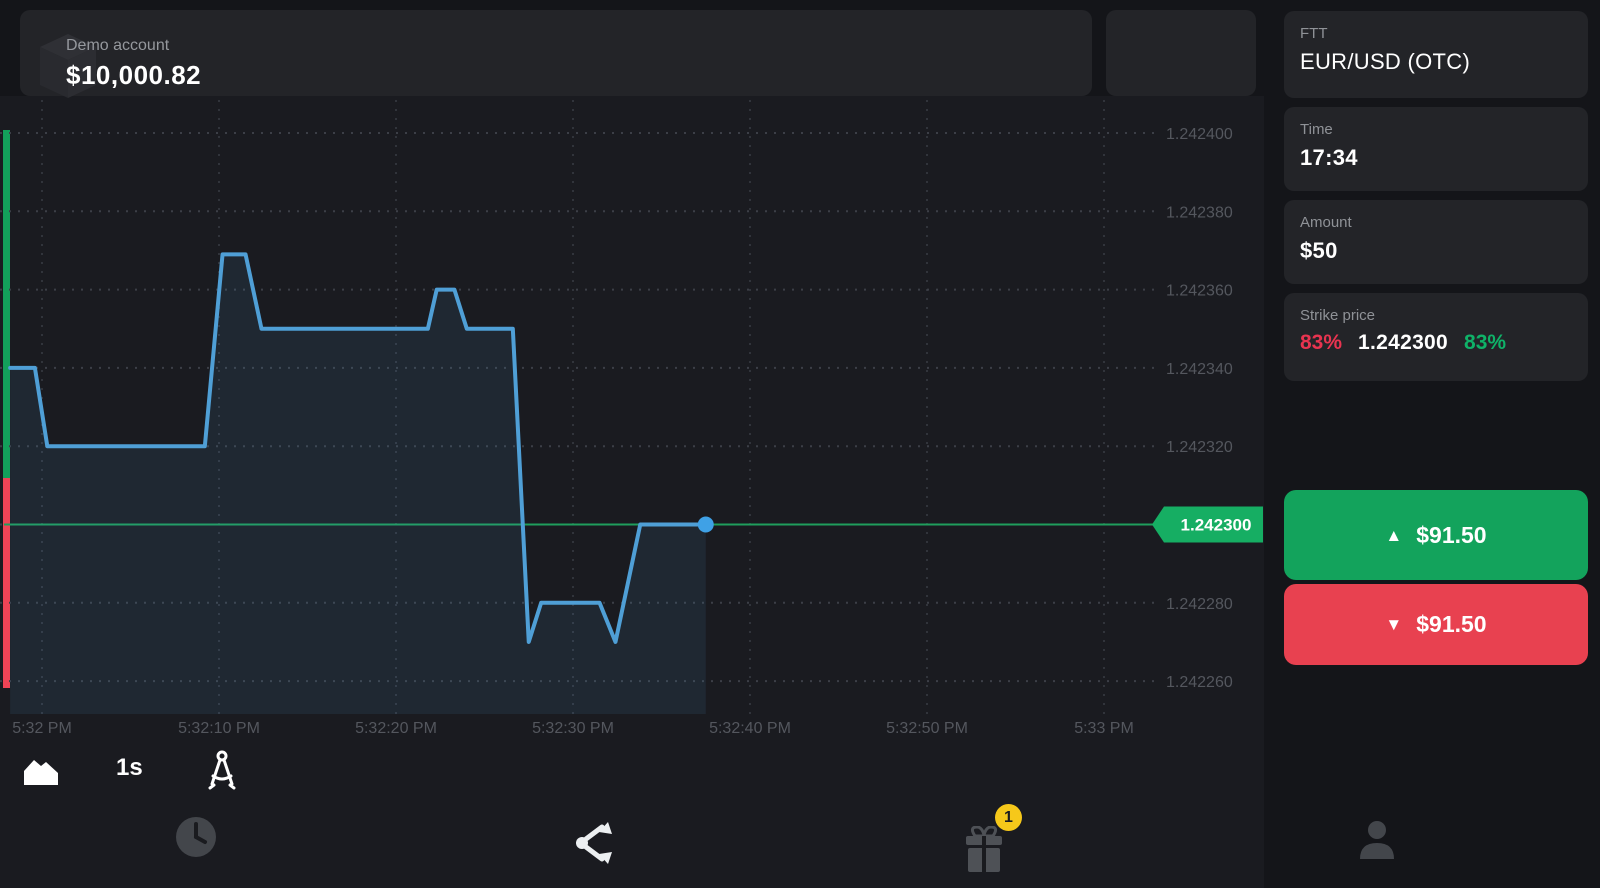 The width and height of the screenshot is (1600, 888). I want to click on sentiment-down-bar, so click(6, 583).